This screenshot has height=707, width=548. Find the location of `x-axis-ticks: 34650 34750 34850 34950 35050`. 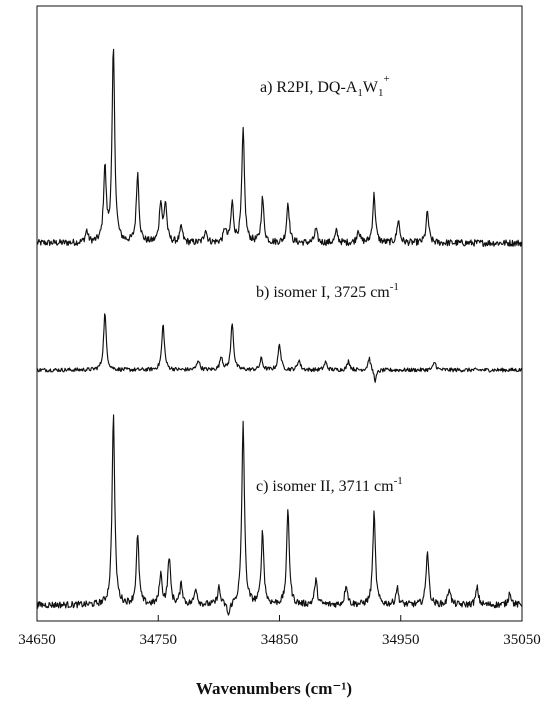

x-axis-ticks: 34650 34750 34850 34950 35050 is located at coordinates (279, 631).